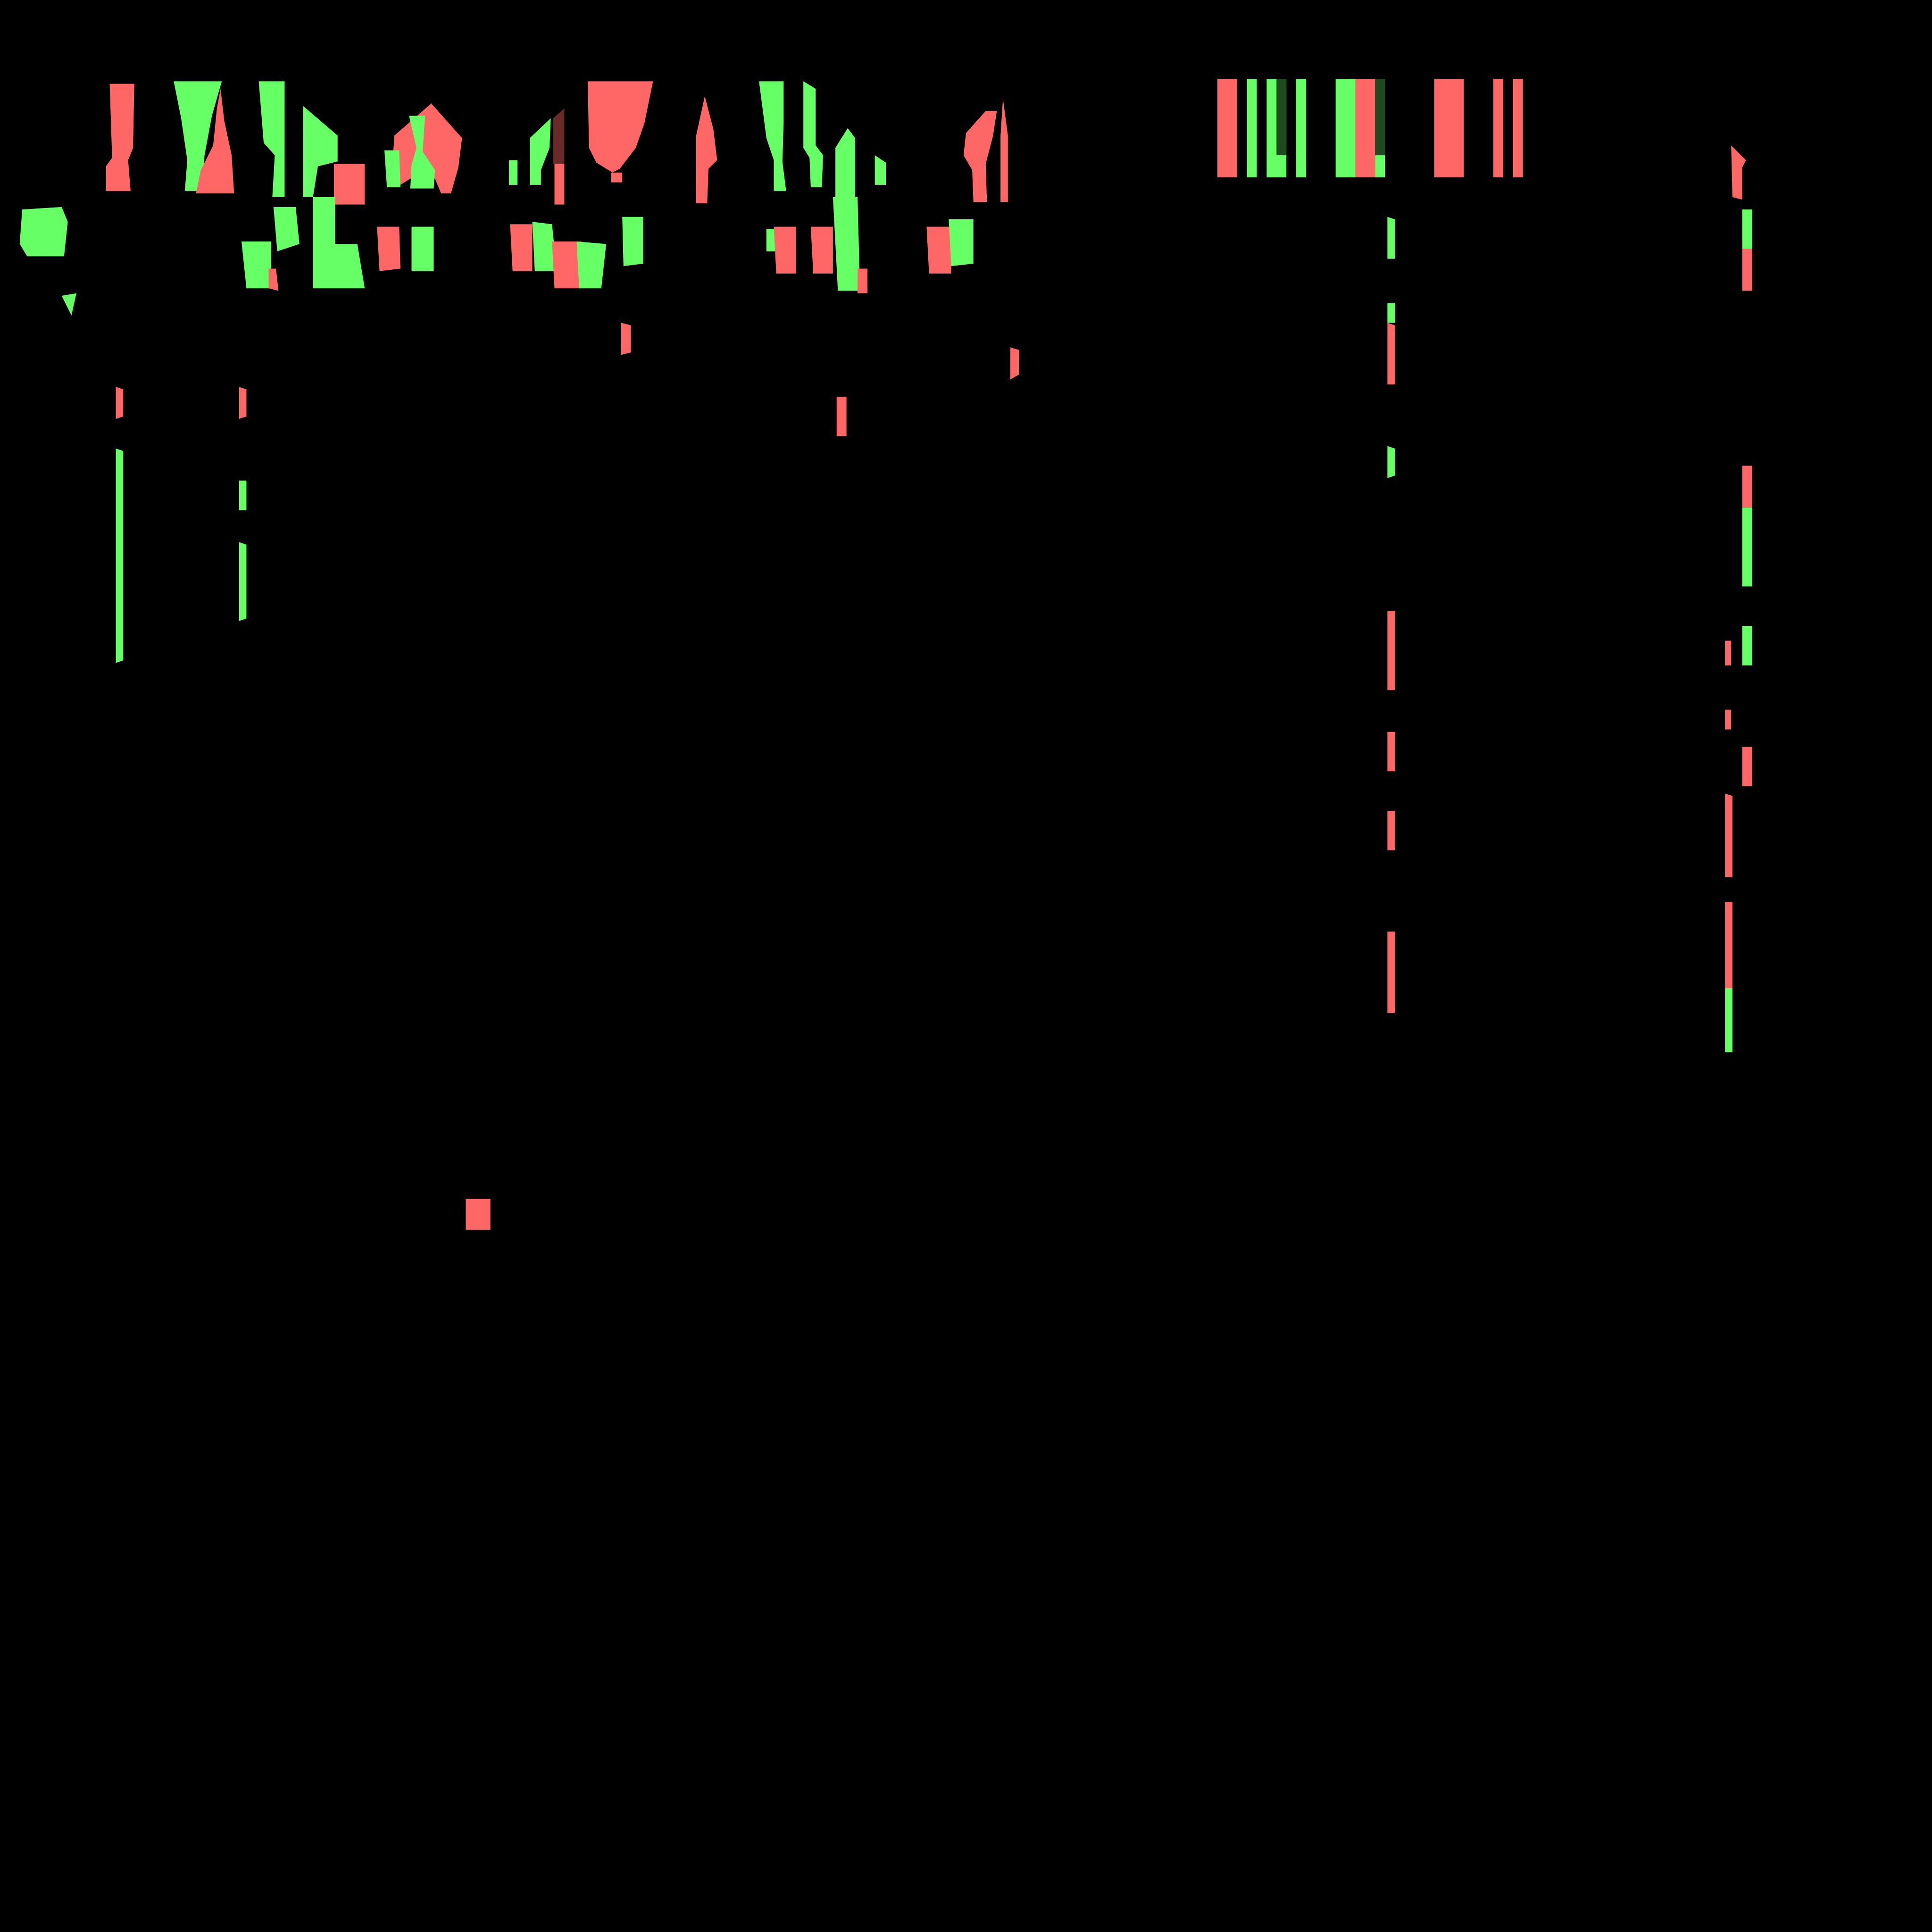  I want to click on top-right-bar-band, so click(1370, 129).